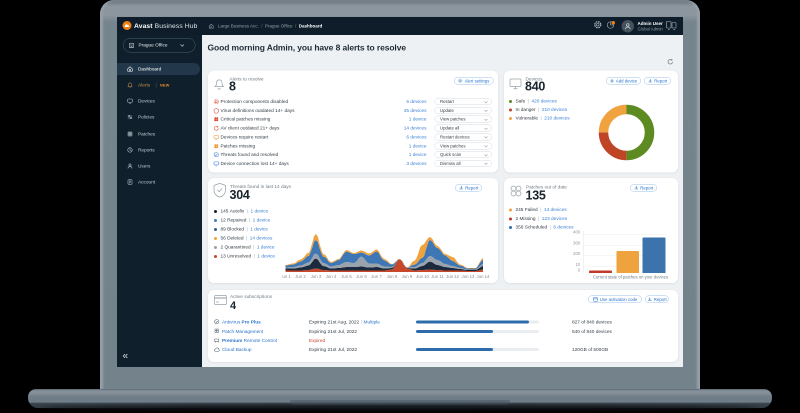 The image size is (800, 413). Describe the element at coordinates (453, 276) in the screenshot. I see `svg-text: Jun 12` at that location.